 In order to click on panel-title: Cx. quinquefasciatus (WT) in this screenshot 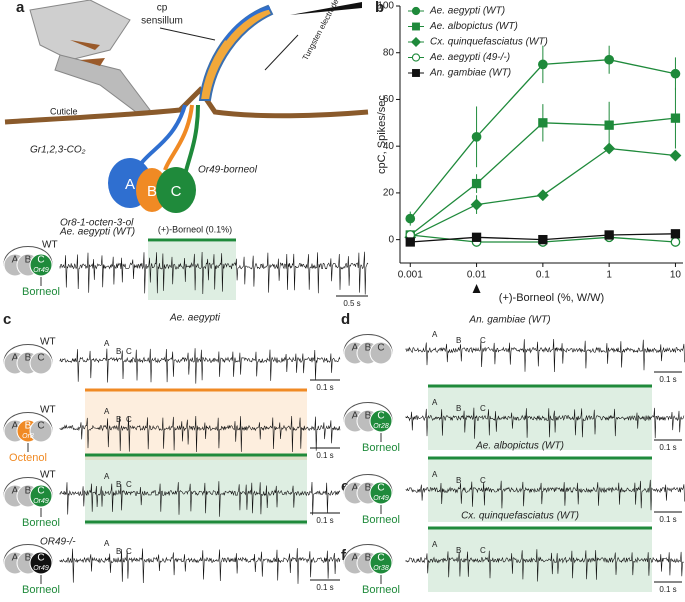, I will do `click(520, 516)`.